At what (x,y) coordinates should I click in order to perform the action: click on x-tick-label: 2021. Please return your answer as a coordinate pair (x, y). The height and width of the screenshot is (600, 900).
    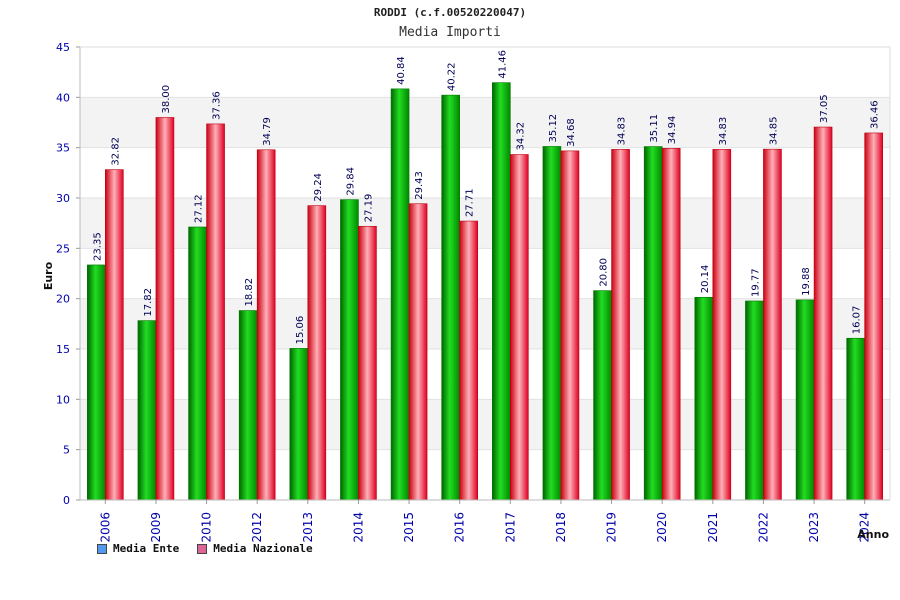
    Looking at the image, I should click on (713, 527).